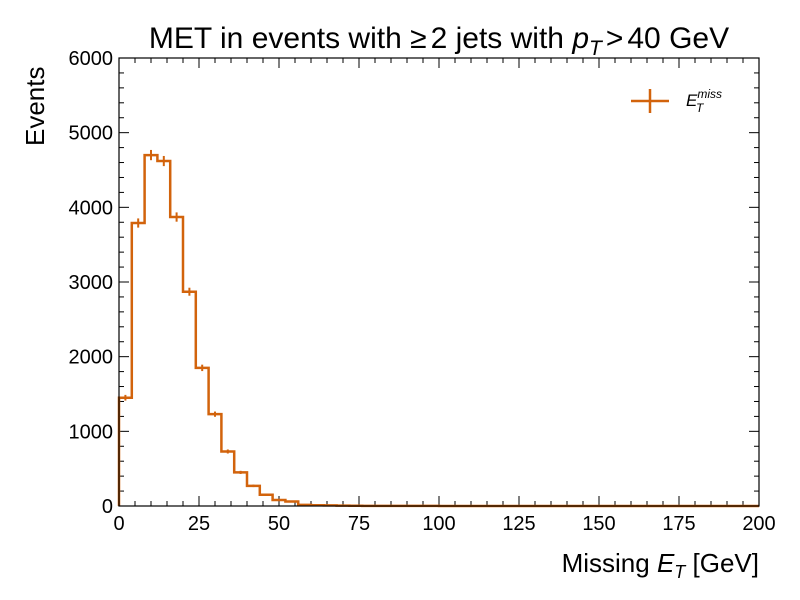 The width and height of the screenshot is (800, 600). What do you see at coordinates (118, 524) in the screenshot?
I see `x-tick-label: 0` at bounding box center [118, 524].